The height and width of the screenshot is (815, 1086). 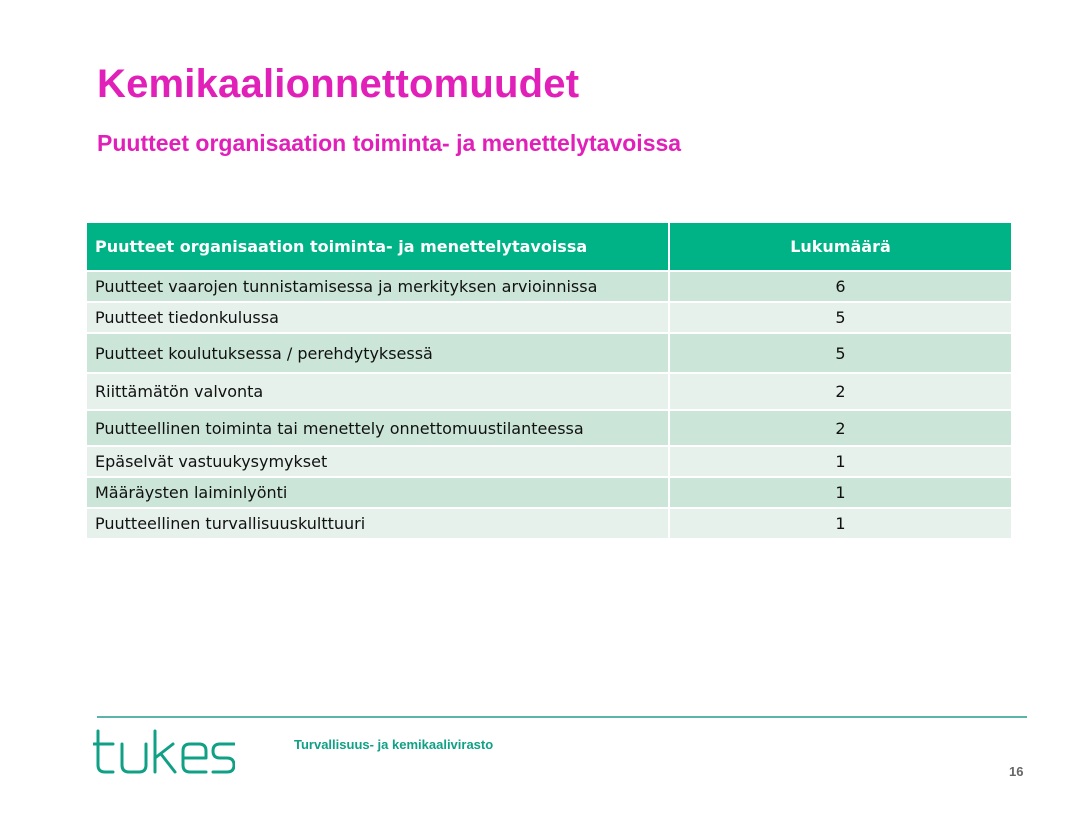 I want to click on slide-title: Kemikaalionnettomuudet, so click(x=338, y=84).